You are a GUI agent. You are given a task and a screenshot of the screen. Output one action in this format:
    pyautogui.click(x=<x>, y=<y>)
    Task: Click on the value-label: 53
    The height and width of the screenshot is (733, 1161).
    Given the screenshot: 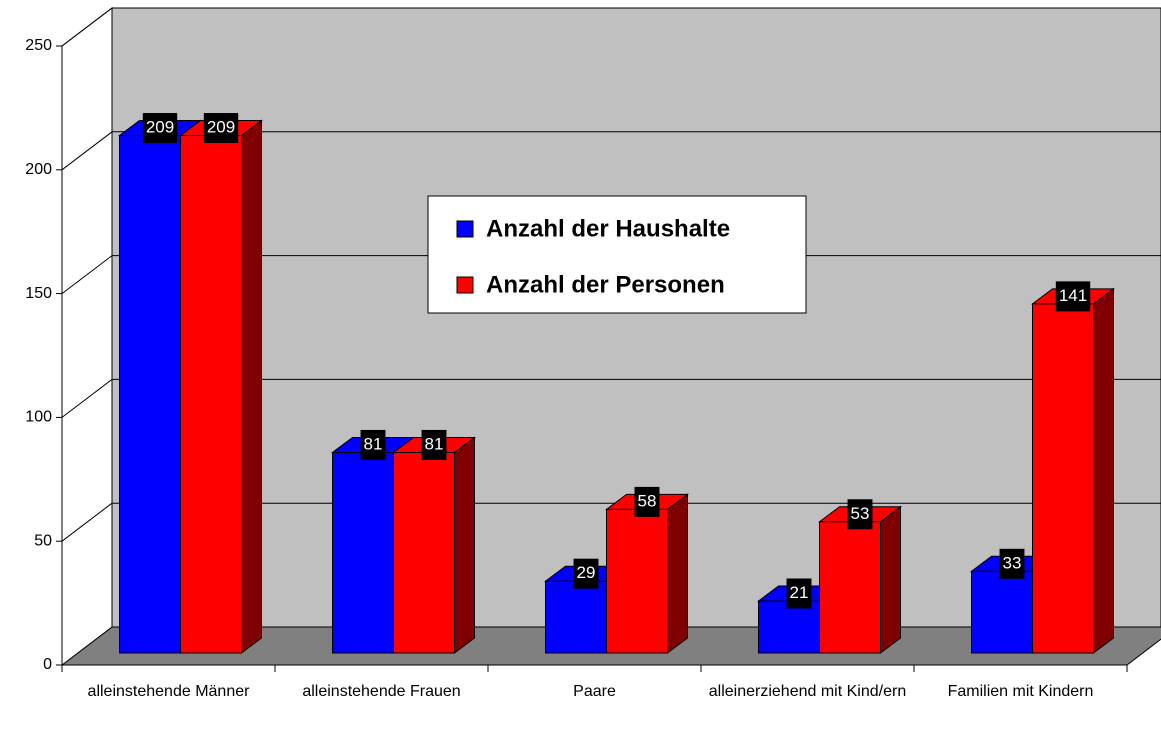 What is the action you would take?
    pyautogui.click(x=860, y=513)
    